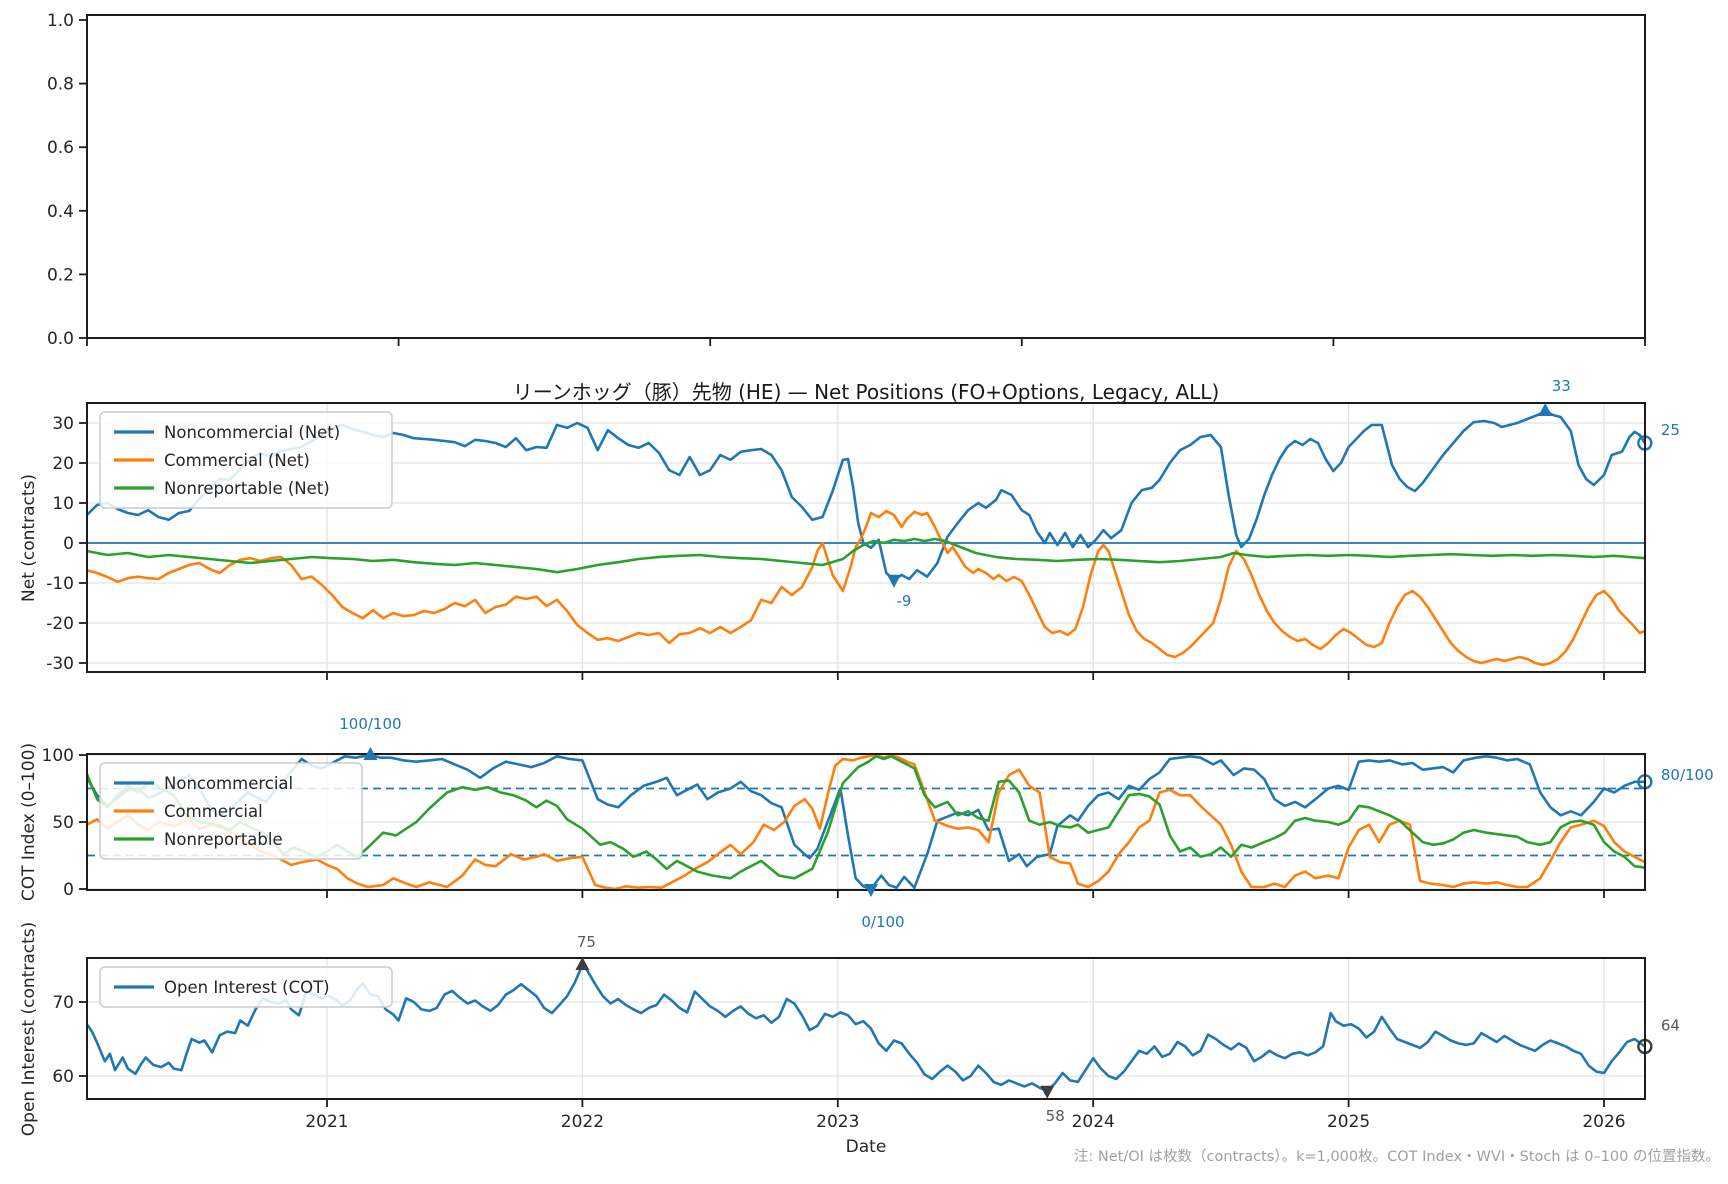  What do you see at coordinates (63, 1077) in the screenshot?
I see `y-tick-label: 60` at bounding box center [63, 1077].